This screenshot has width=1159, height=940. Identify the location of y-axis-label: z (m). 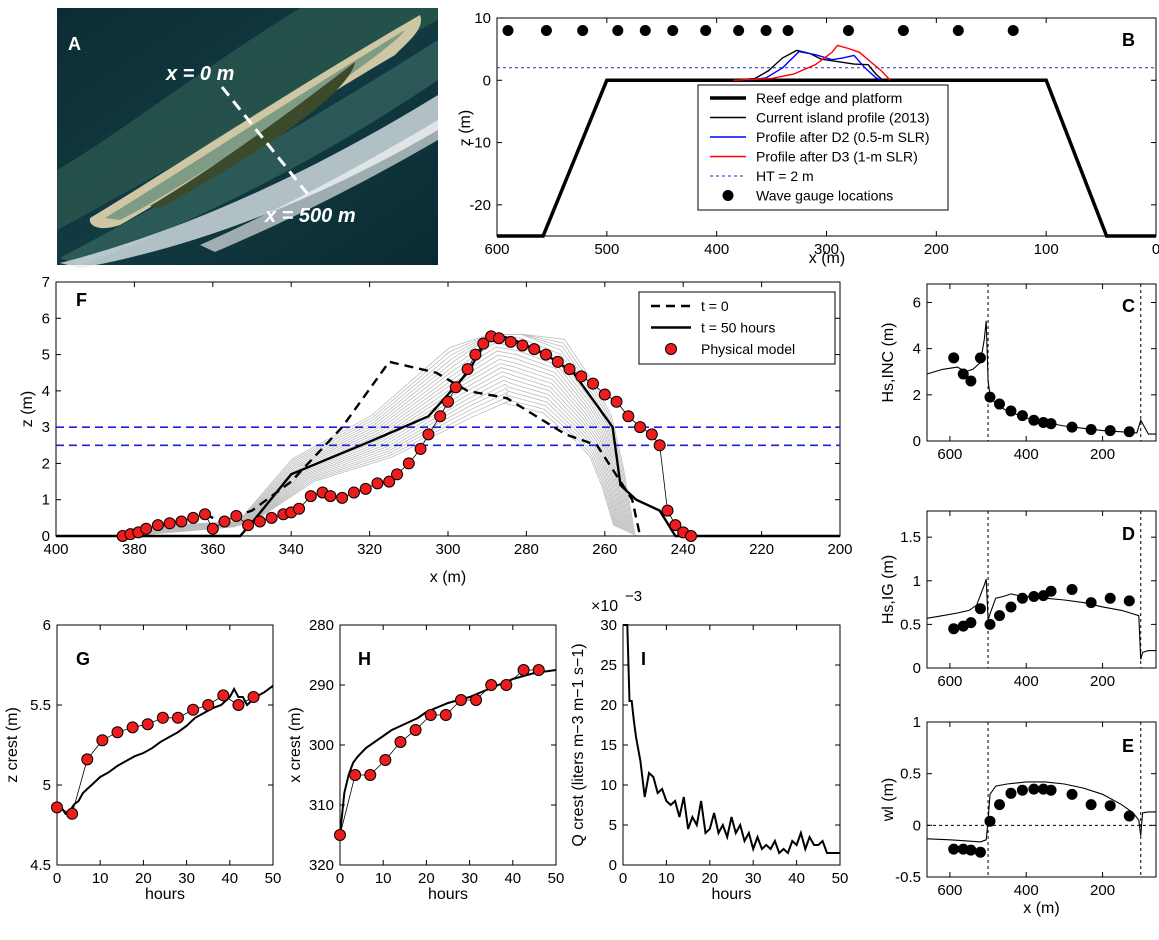
(27, 409).